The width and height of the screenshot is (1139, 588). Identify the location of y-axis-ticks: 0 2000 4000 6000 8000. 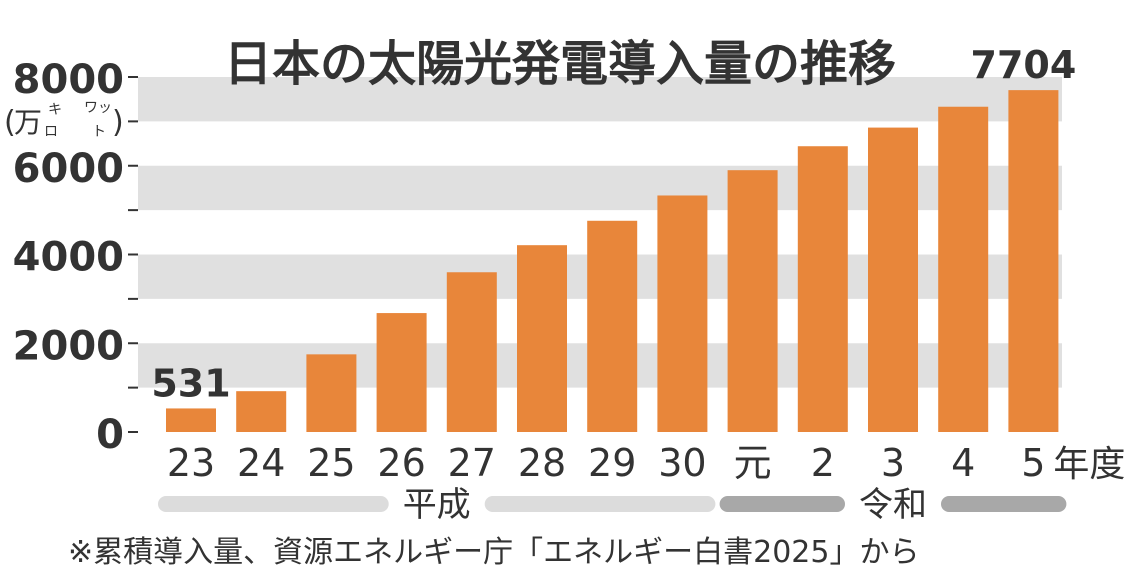
(75, 257).